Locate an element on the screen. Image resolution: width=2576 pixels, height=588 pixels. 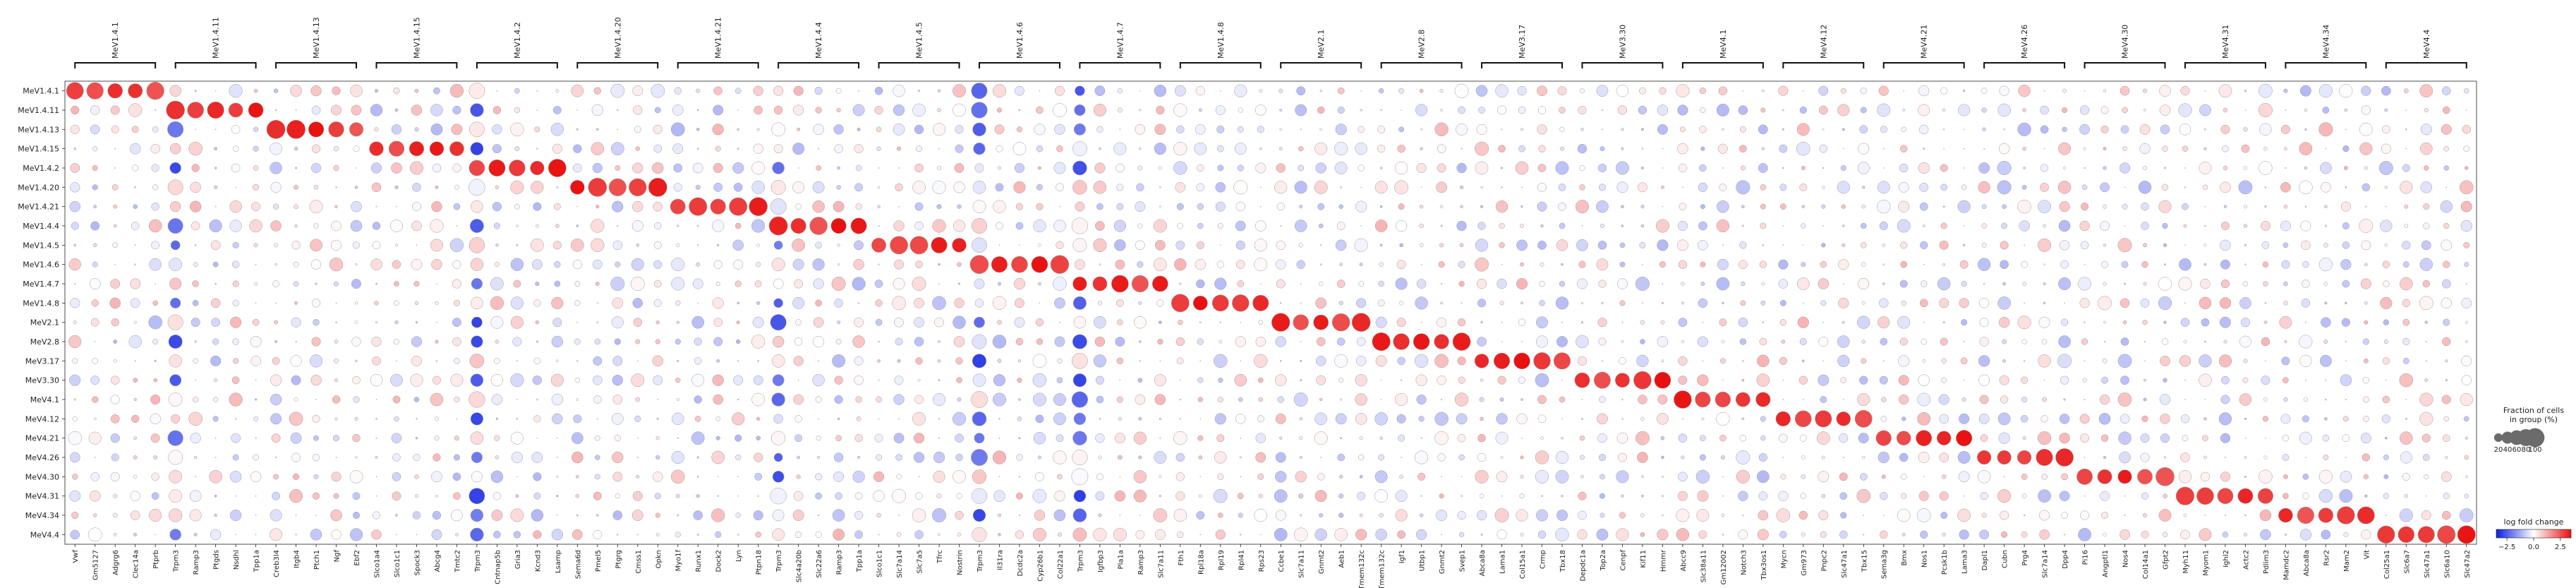
x-tick-label: Abcg4 is located at coordinates (438, 561).